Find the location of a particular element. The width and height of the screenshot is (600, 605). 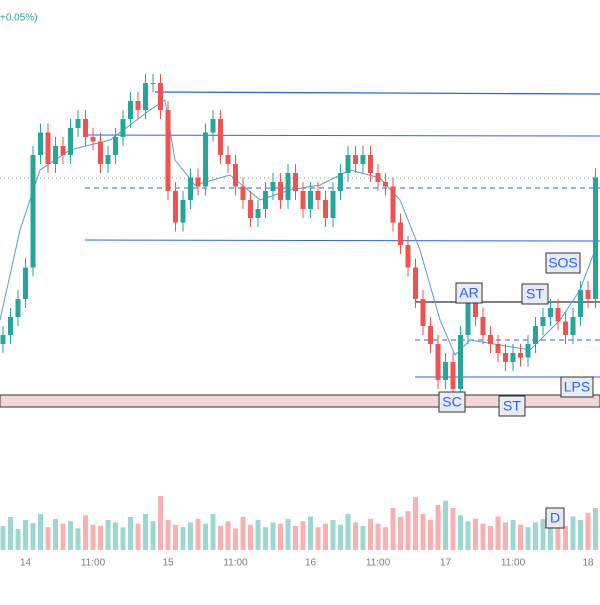

annotation-label: LPS is located at coordinates (577, 387).